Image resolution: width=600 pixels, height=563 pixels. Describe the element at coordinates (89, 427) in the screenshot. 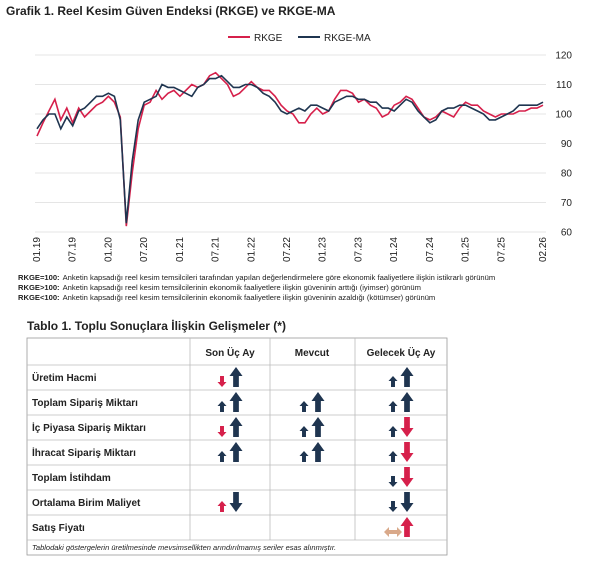

I see `row-label: İç Piyasa Sipariş Miktarı` at that location.